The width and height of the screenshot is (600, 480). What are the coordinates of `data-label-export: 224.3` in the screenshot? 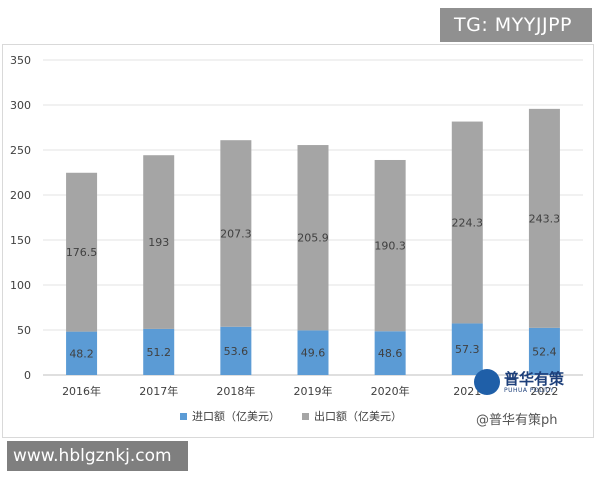 It's located at (468, 222).